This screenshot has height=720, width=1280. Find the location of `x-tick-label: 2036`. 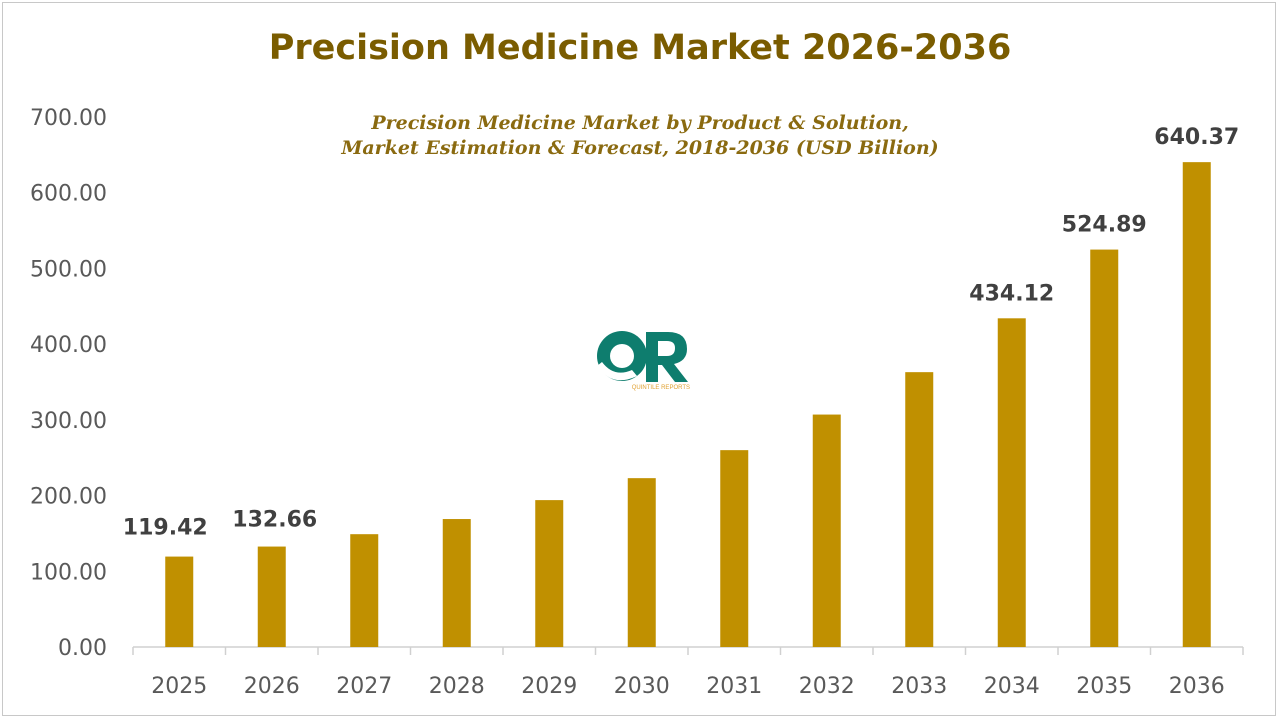

x-tick-label: 2036 is located at coordinates (1197, 686).